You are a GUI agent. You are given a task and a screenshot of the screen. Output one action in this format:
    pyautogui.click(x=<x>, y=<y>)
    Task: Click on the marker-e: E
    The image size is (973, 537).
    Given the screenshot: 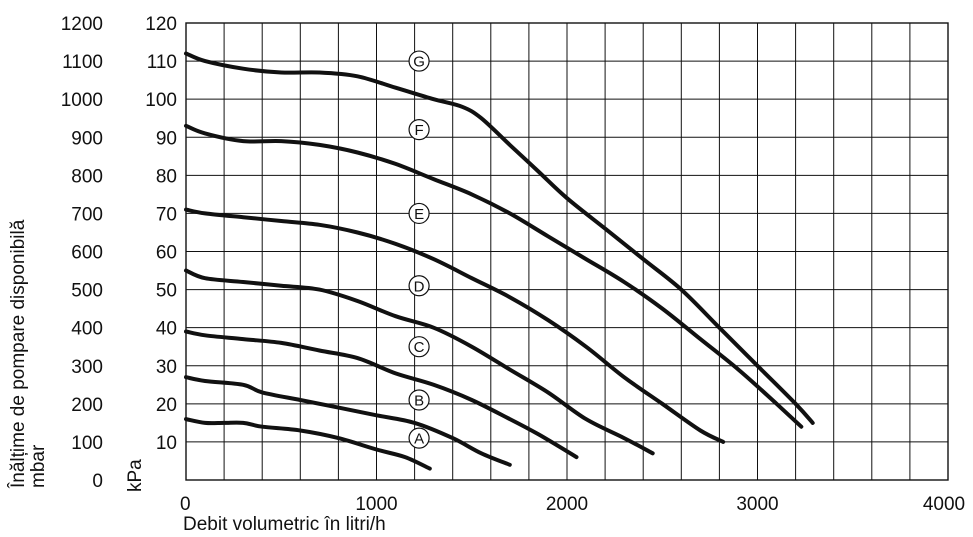 What is the action you would take?
    pyautogui.click(x=419, y=213)
    